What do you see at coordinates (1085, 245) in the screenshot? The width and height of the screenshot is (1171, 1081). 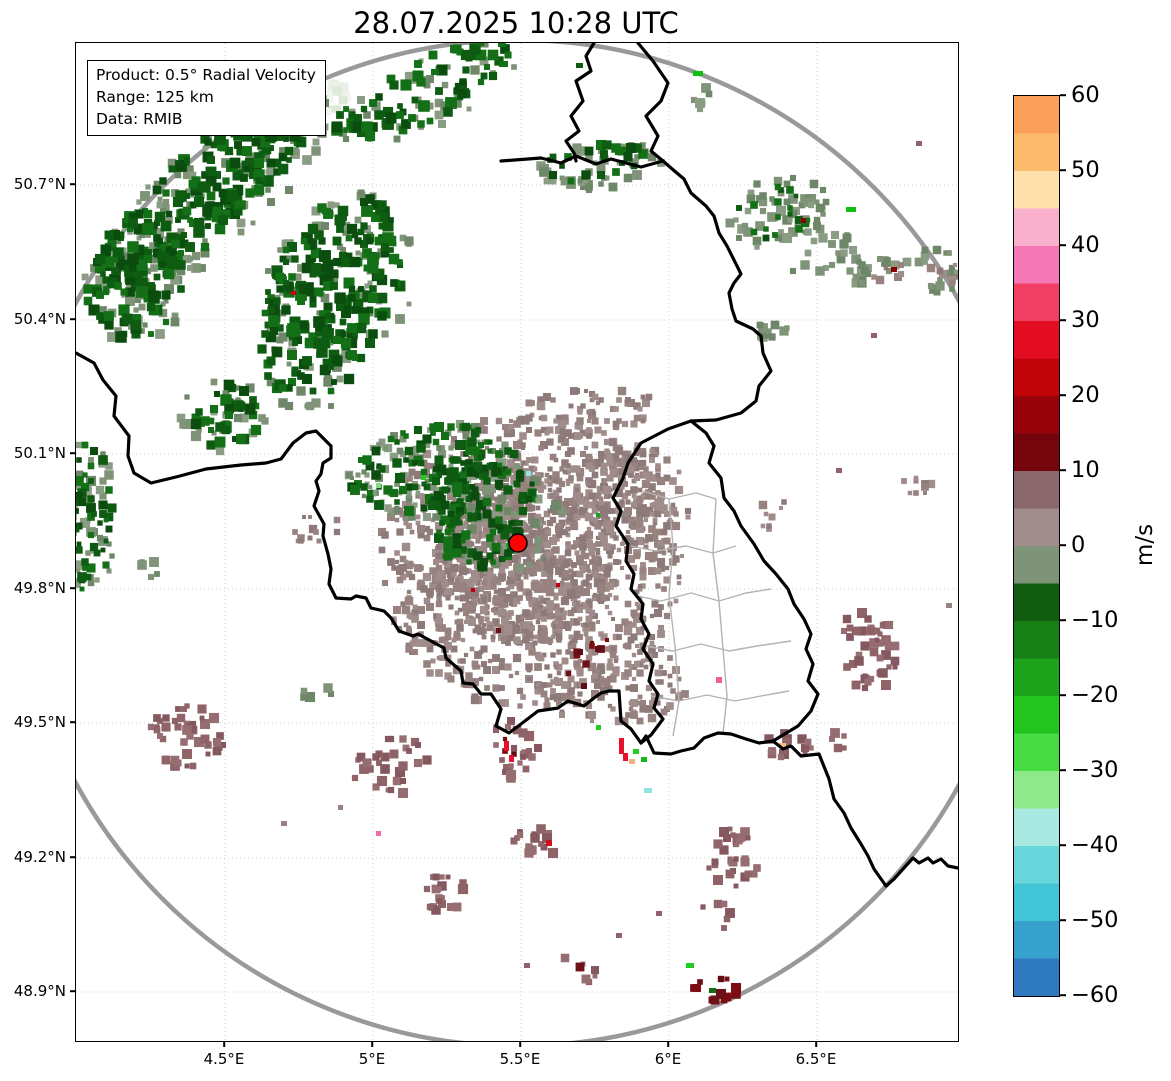 I see `colorbar-tick-label: 40` at bounding box center [1085, 245].